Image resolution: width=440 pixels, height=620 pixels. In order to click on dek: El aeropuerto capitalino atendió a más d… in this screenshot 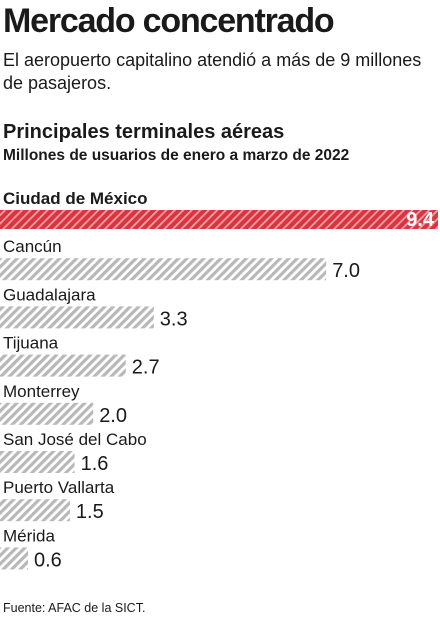, I will do `click(212, 71)`.